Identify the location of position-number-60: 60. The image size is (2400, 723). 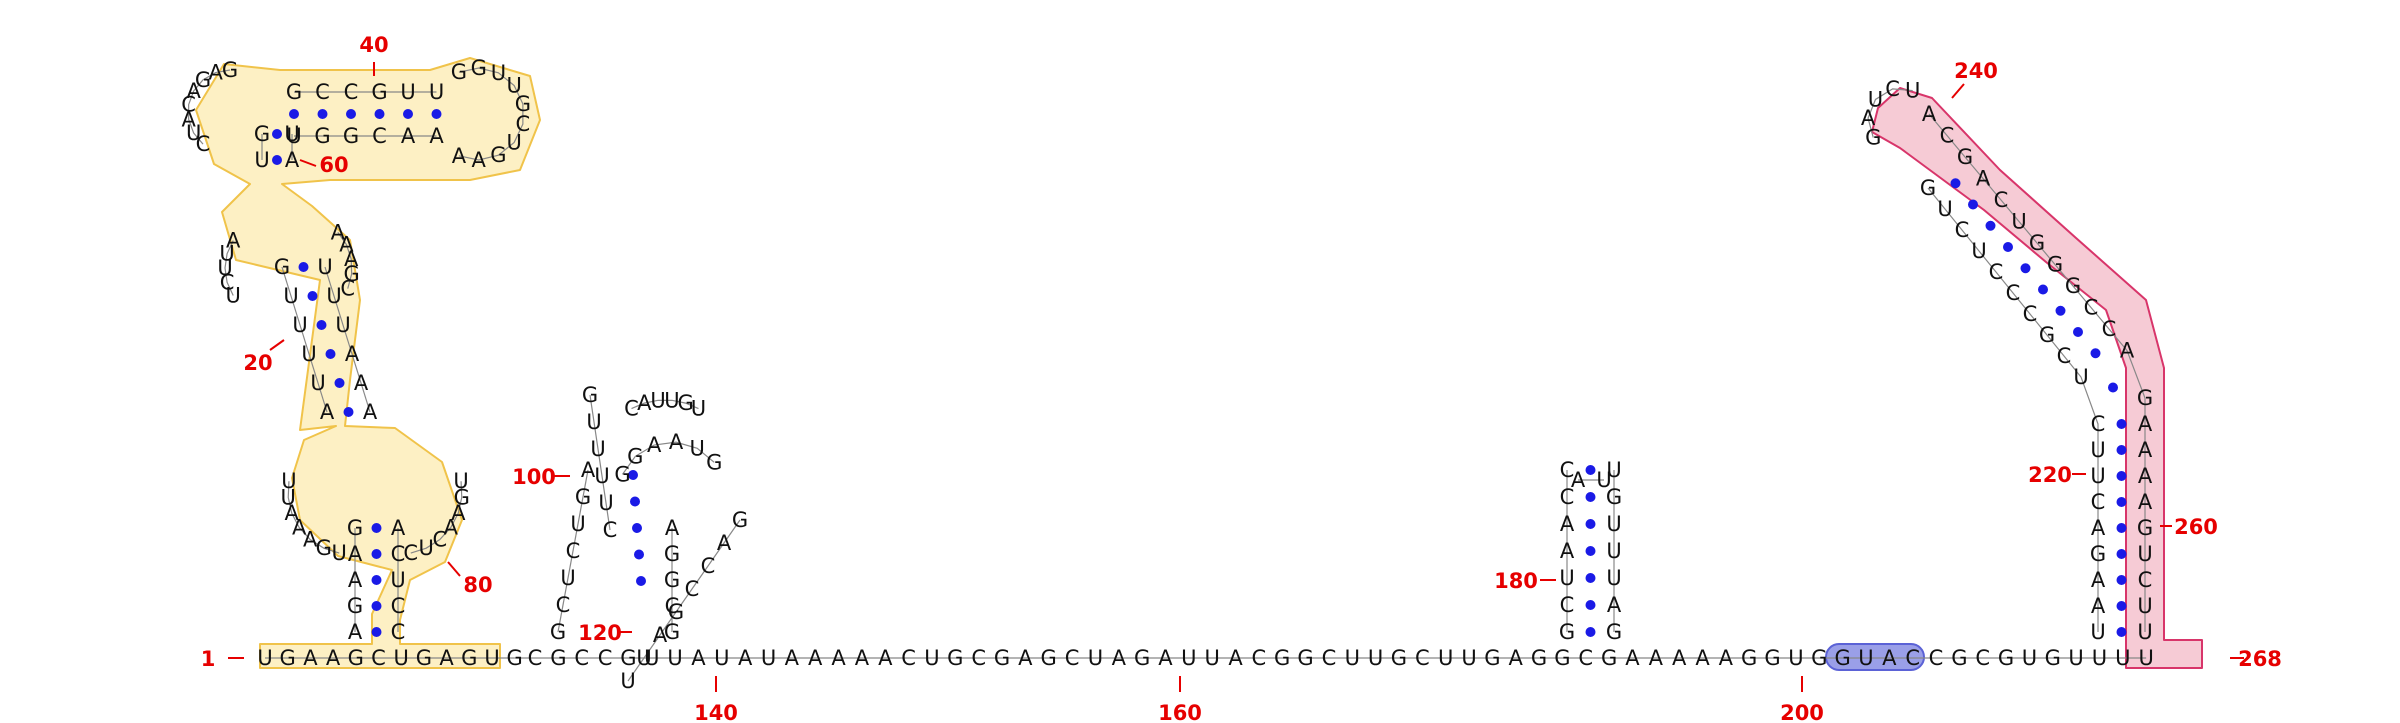
(333, 165).